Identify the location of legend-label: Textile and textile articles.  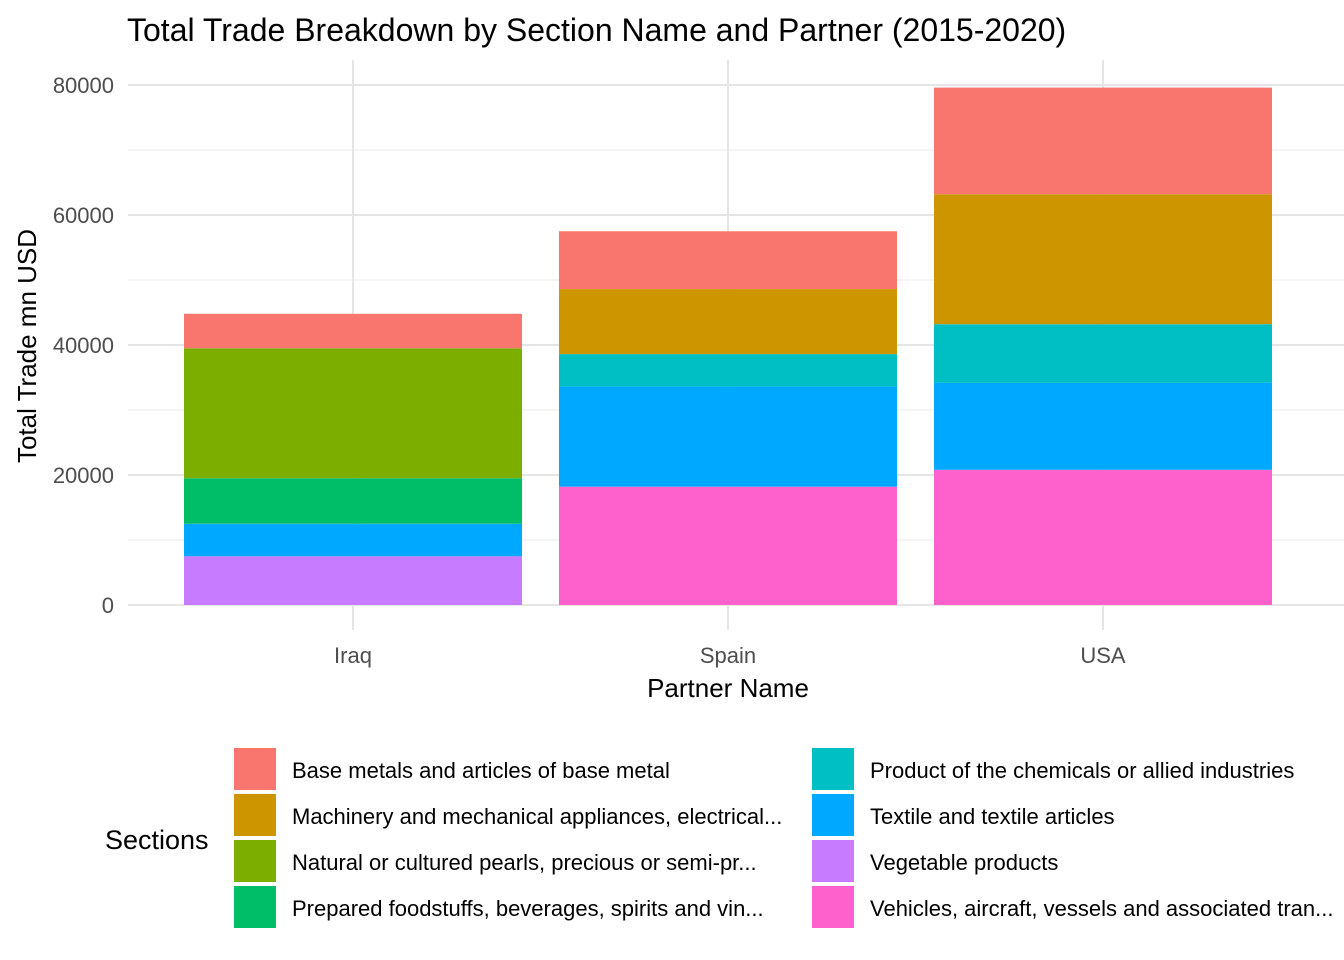
(992, 816).